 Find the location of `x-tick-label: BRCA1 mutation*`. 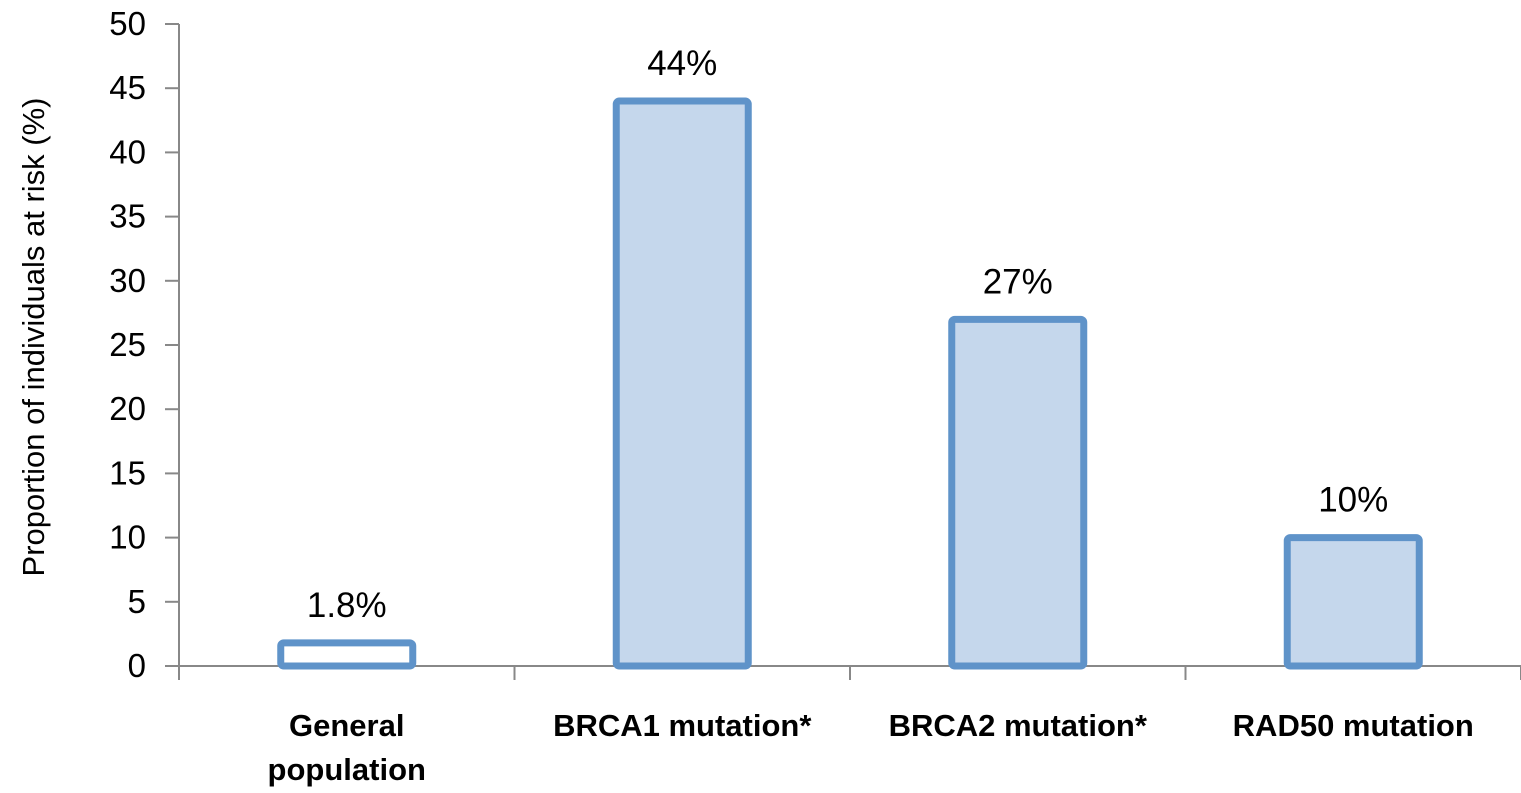

x-tick-label: BRCA1 mutation* is located at coordinates (682, 725).